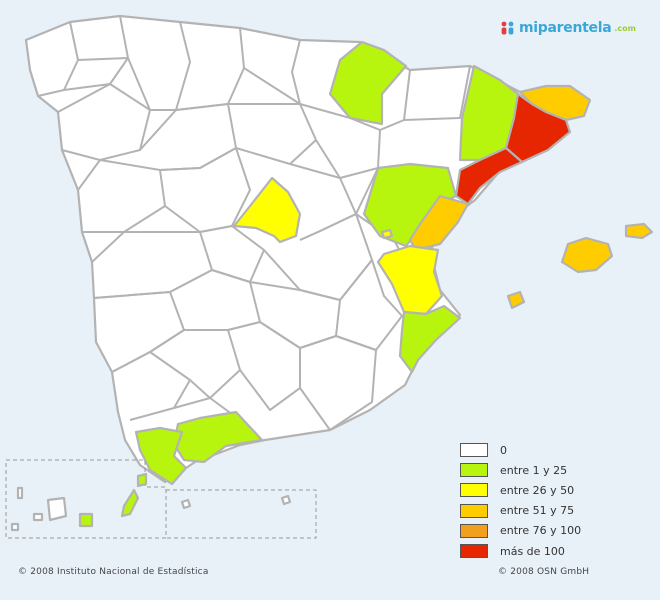 Image resolution: width=660 pixels, height=600 pixels. Describe the element at coordinates (639, 231) in the screenshot. I see `island-menorca` at that location.